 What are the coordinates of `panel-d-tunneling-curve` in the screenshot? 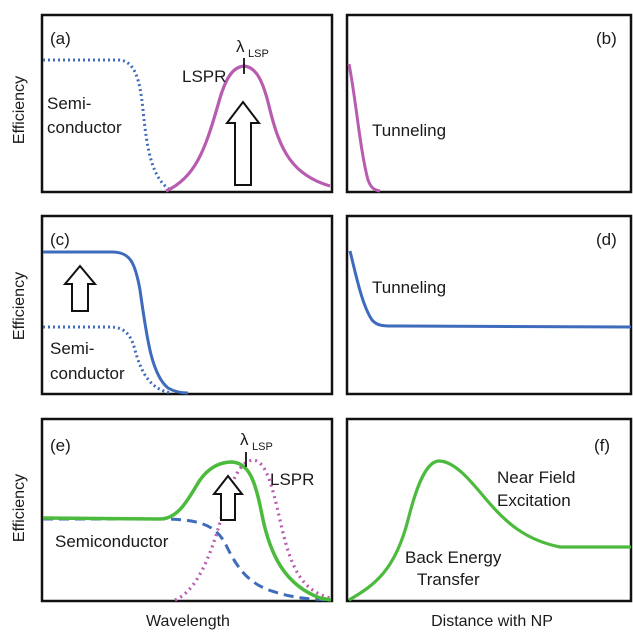 It's located at (490, 289).